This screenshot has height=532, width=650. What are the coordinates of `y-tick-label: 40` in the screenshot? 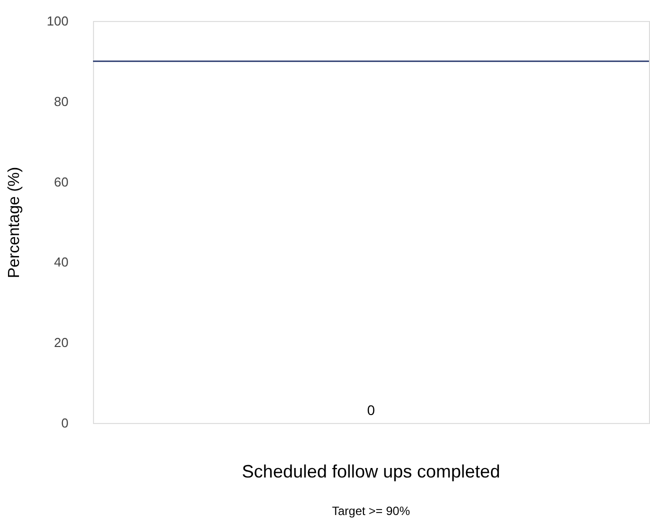 It's located at (61, 262).